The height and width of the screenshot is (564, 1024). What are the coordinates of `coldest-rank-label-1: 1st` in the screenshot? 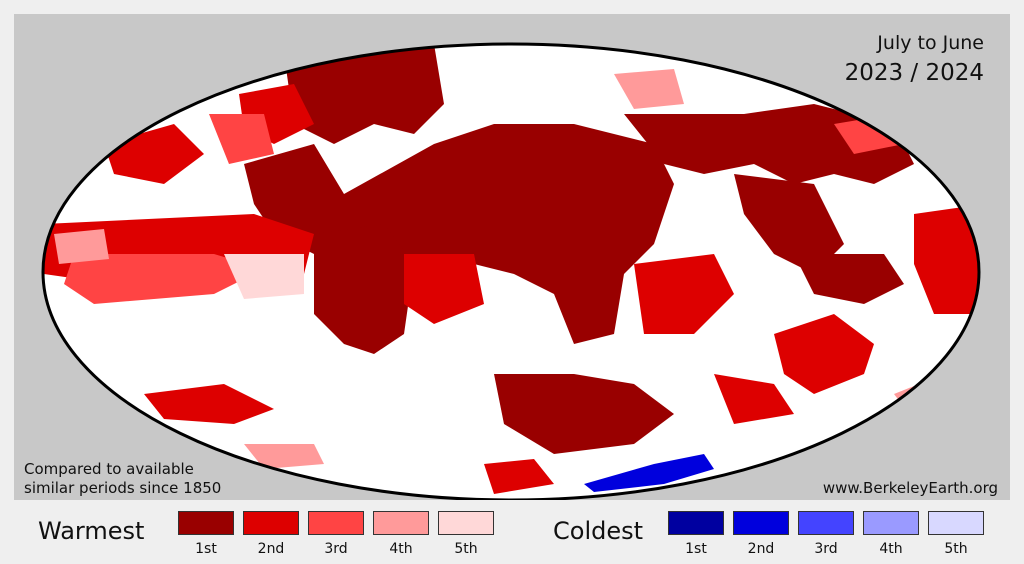 It's located at (696, 549).